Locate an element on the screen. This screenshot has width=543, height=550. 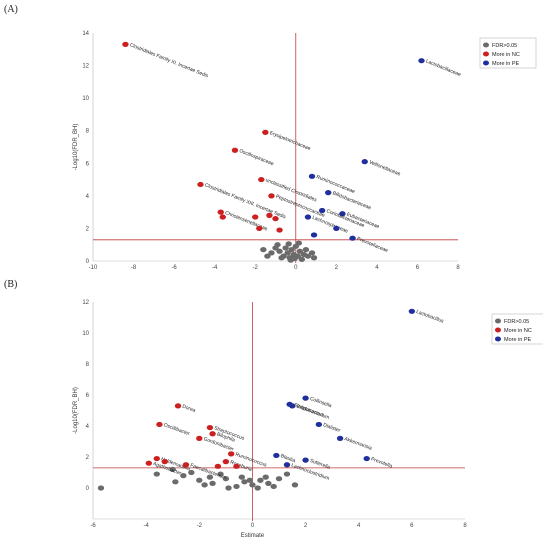
x-axis-label: Estimate is located at coordinates (253, 536).